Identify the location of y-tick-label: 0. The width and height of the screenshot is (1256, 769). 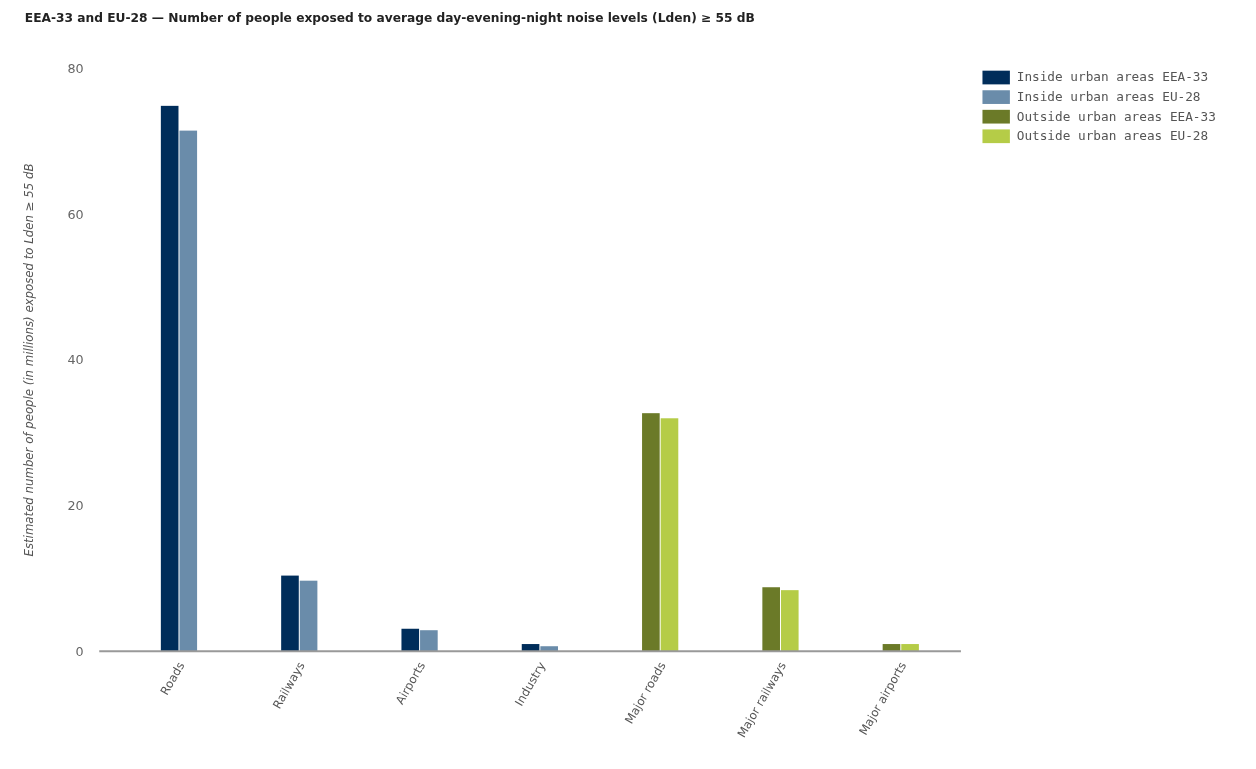
(79, 651).